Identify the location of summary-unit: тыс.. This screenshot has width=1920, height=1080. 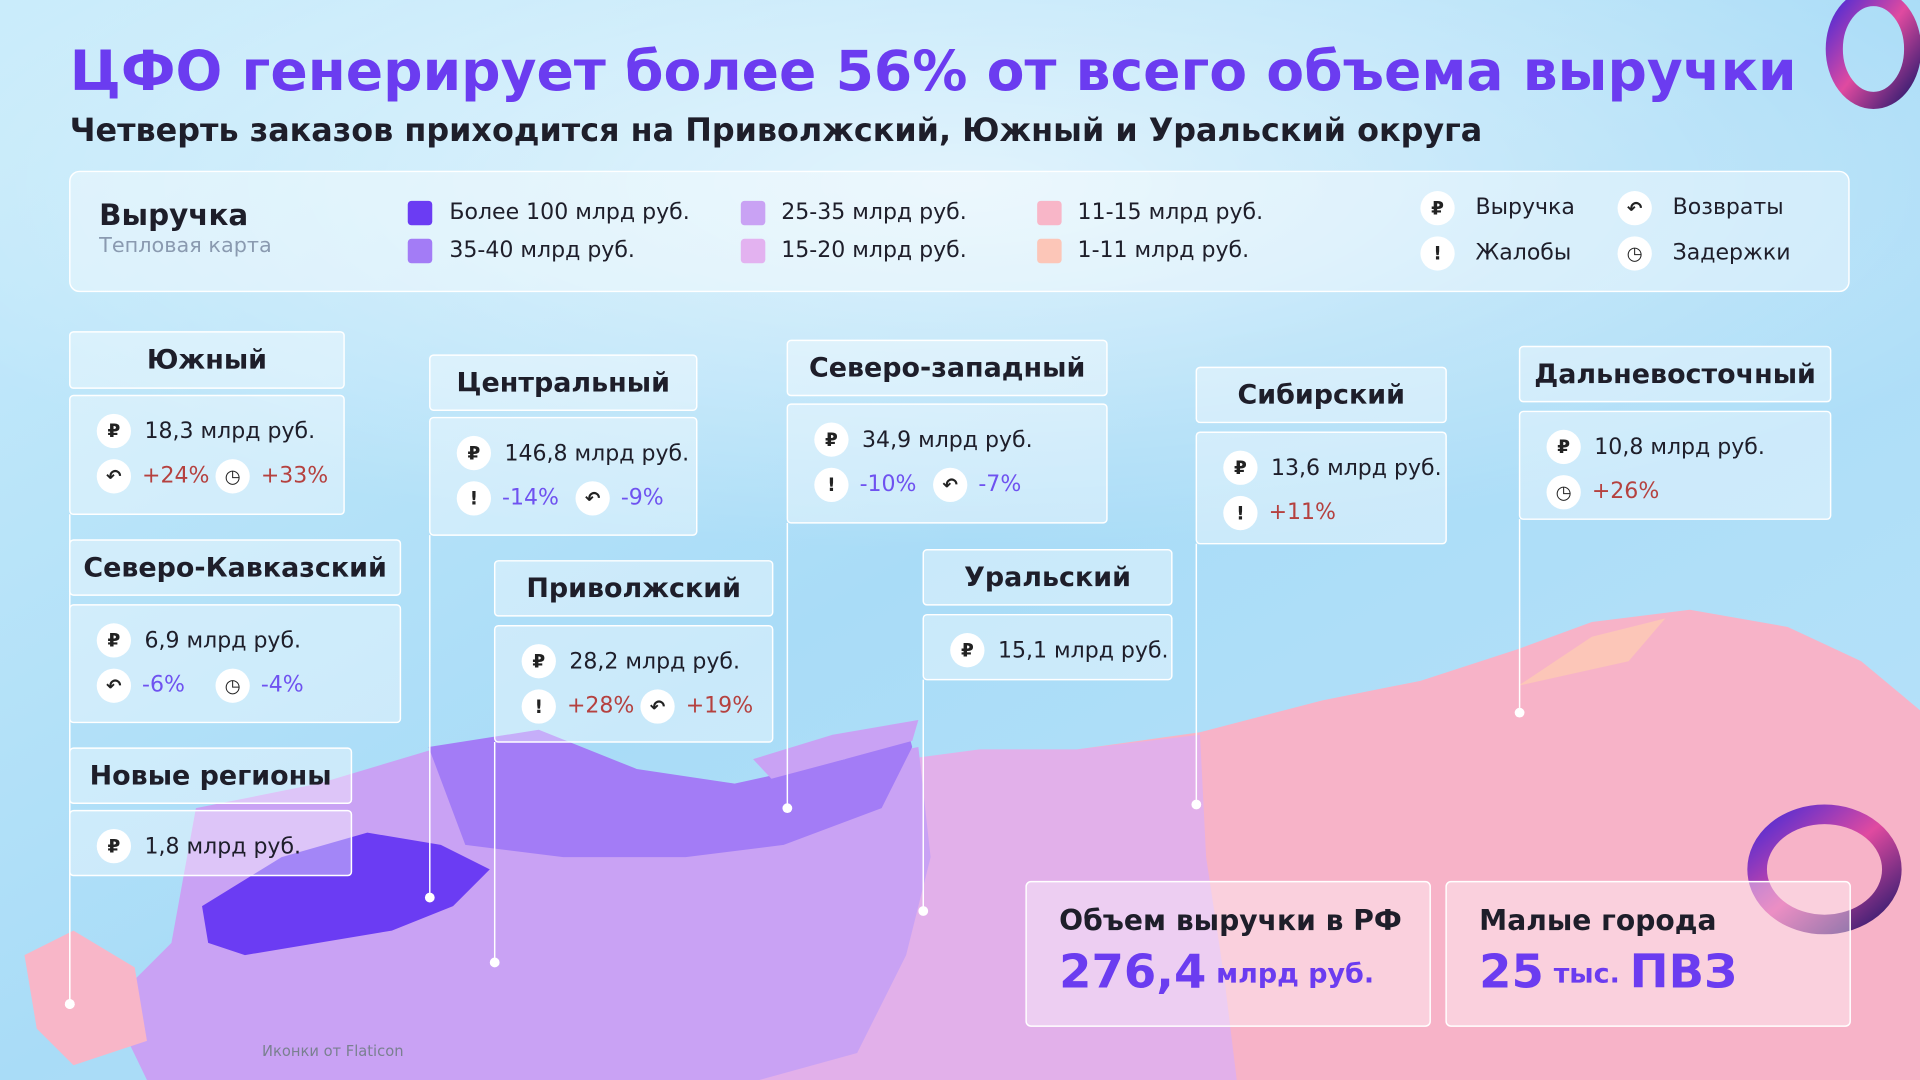
(1587, 973).